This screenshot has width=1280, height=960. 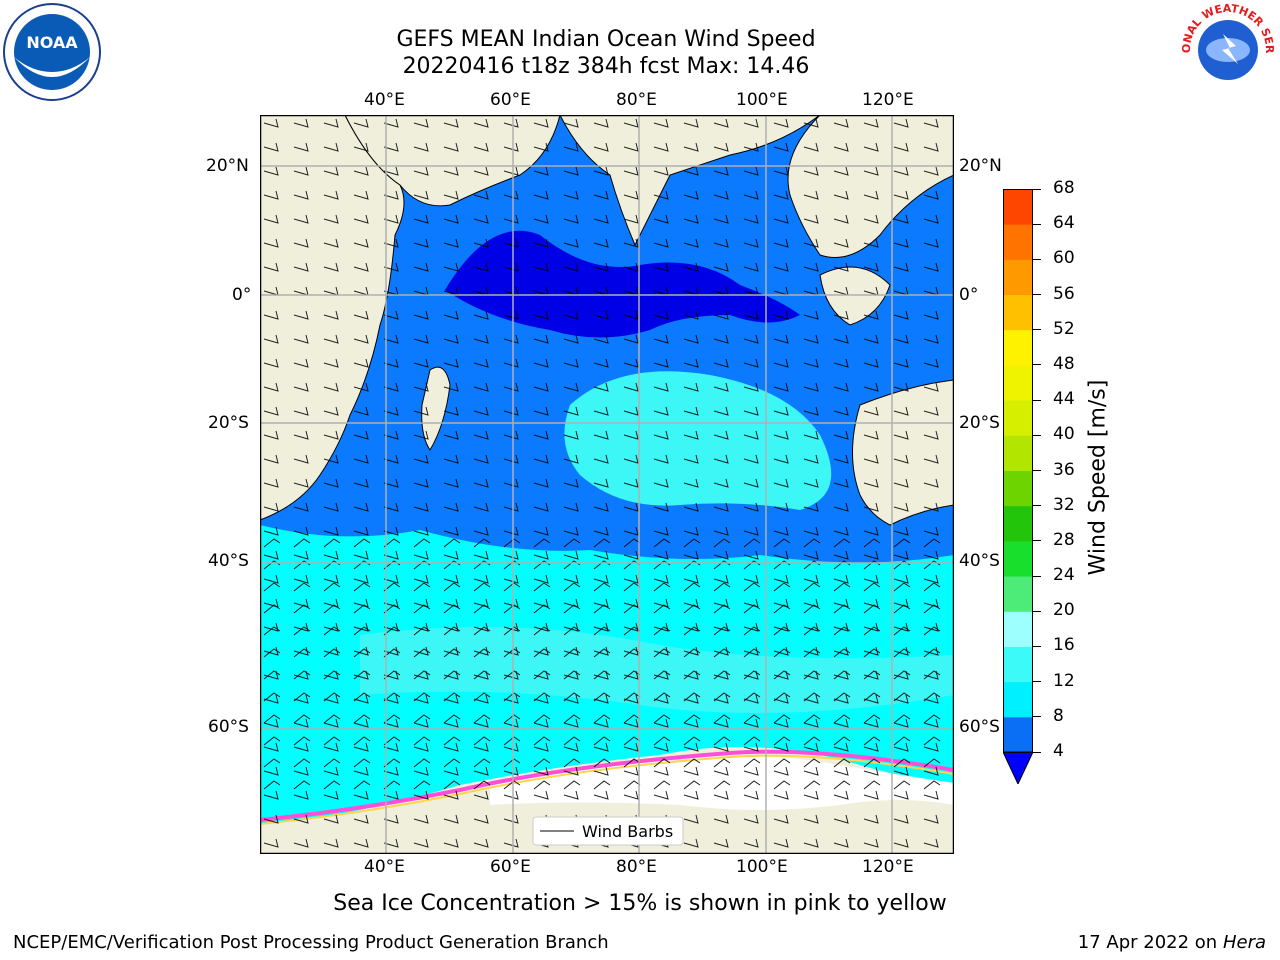 What do you see at coordinates (606, 66) in the screenshot?
I see `chart-subtitle: 20220416 t18z 384h fcst Max: 14.46` at bounding box center [606, 66].